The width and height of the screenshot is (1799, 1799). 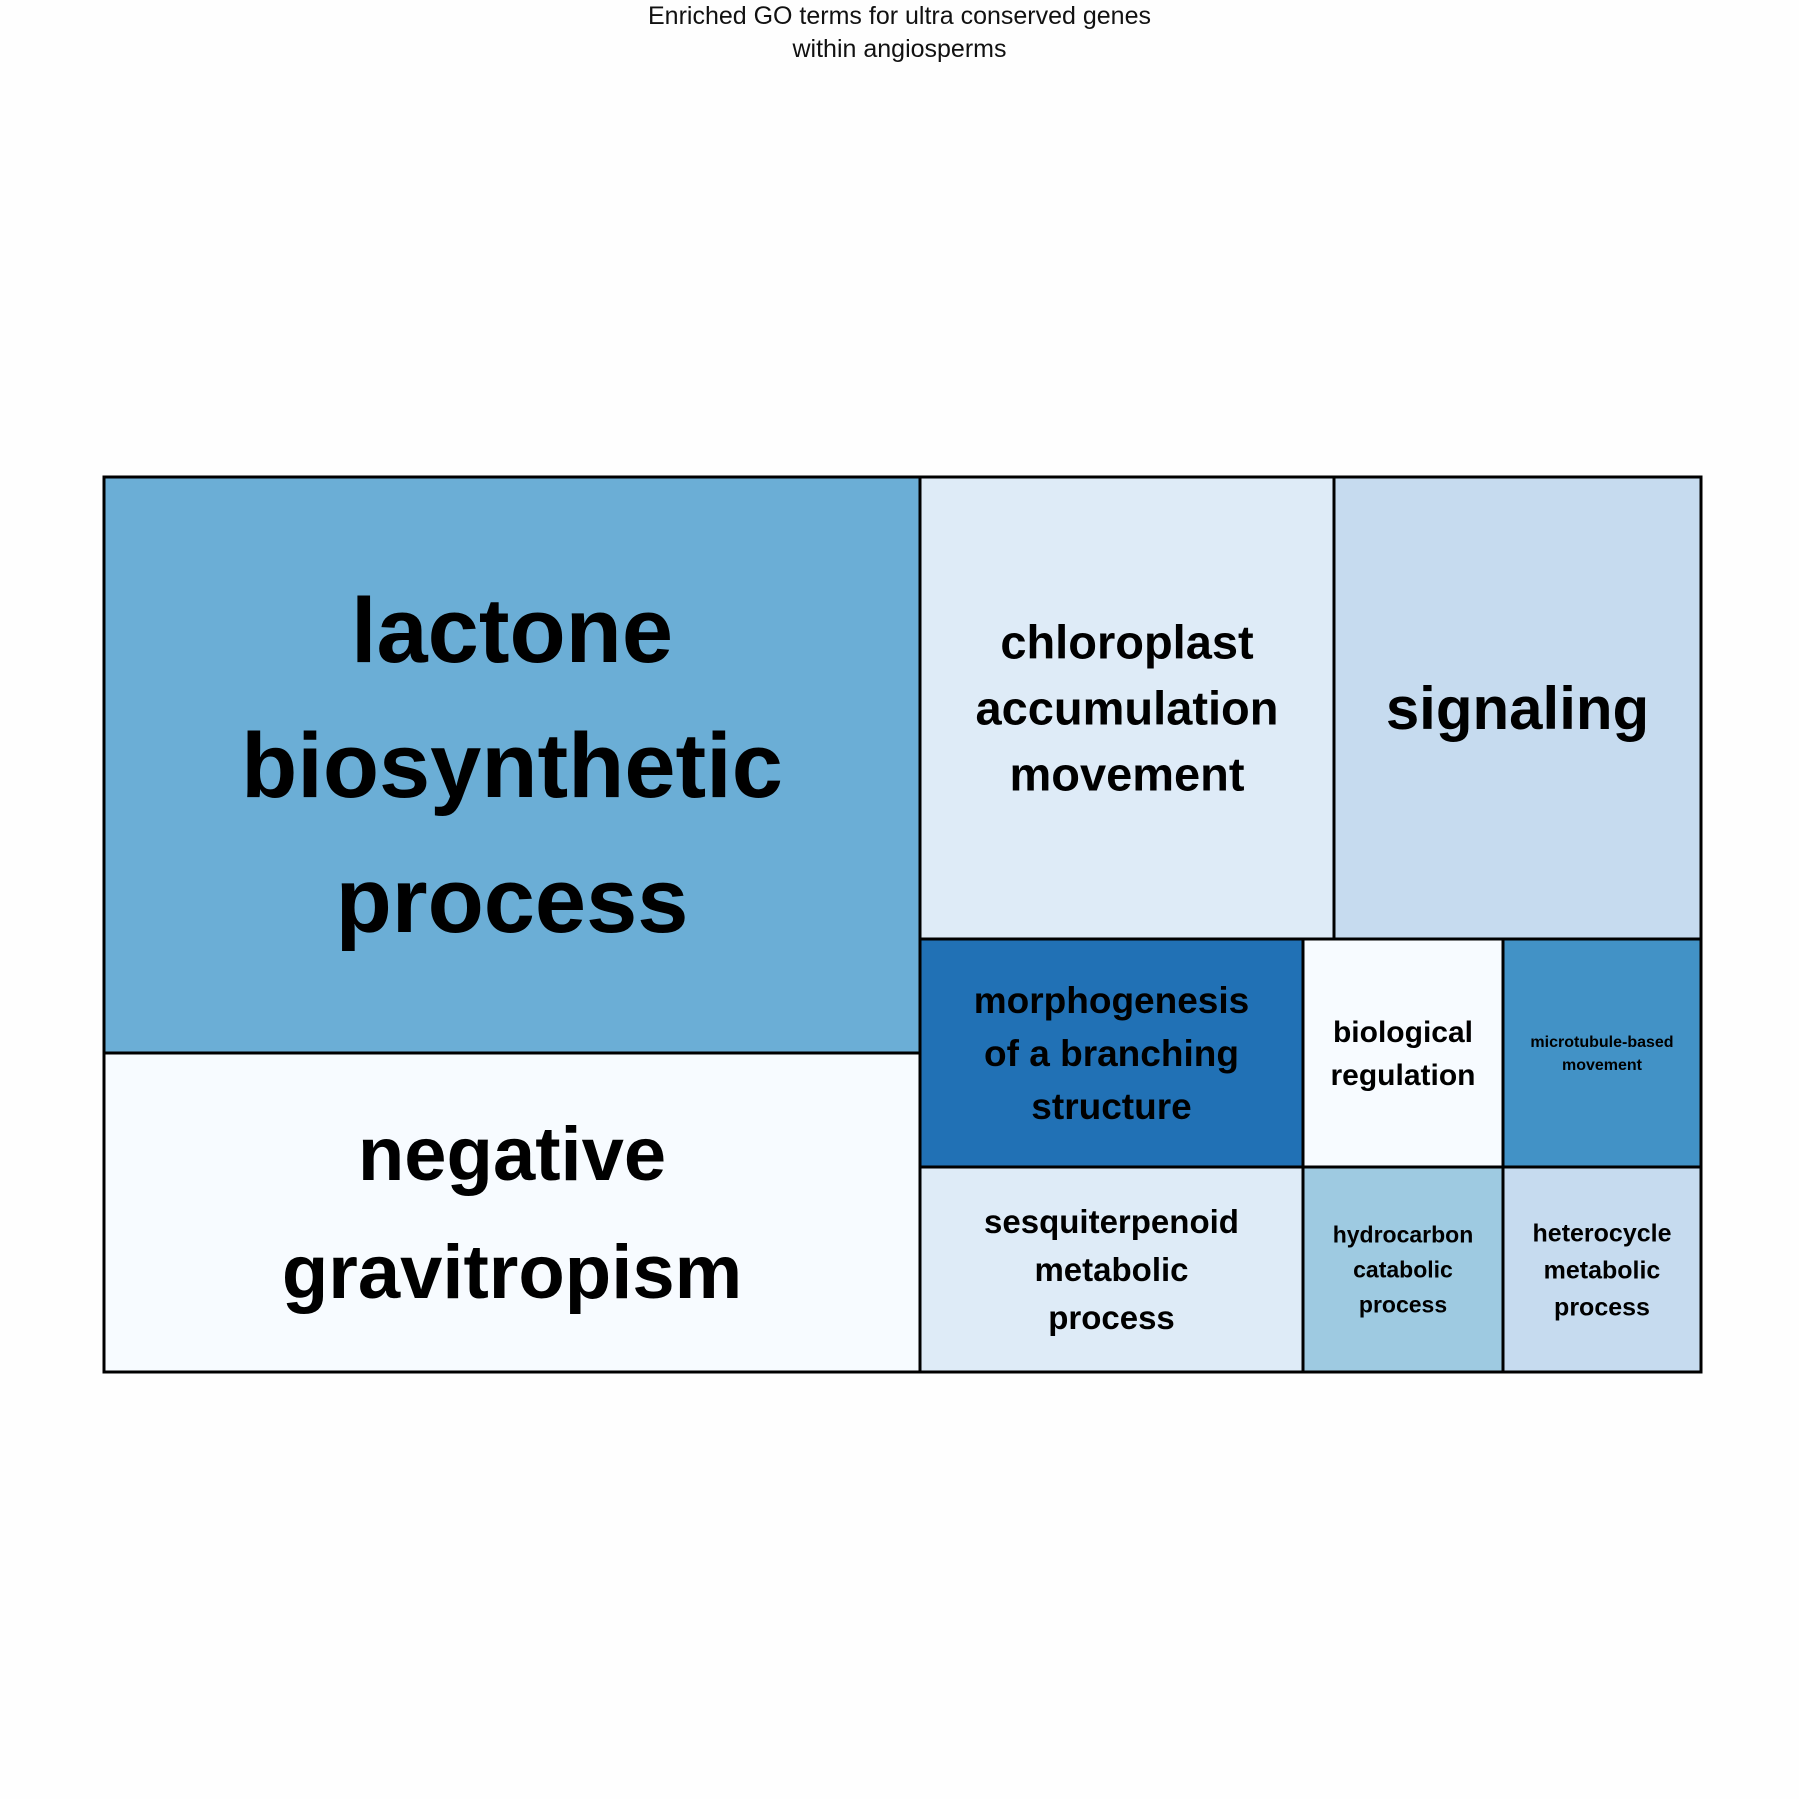 I want to click on tile-rect-gravitropism, so click(x=512, y=1212).